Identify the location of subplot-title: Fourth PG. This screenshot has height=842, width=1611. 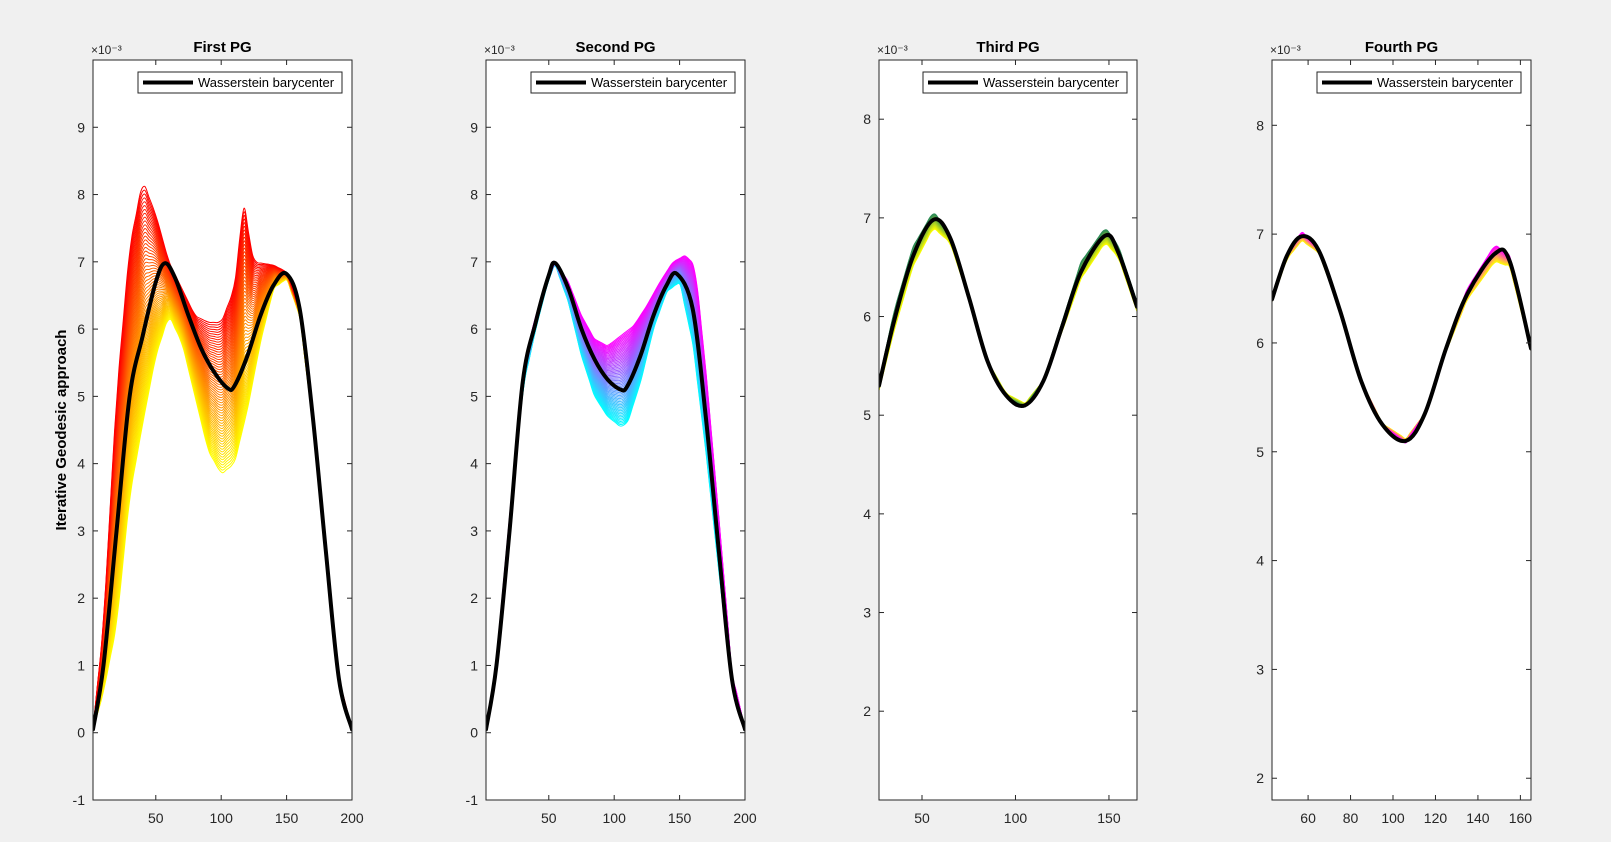
(1401, 47).